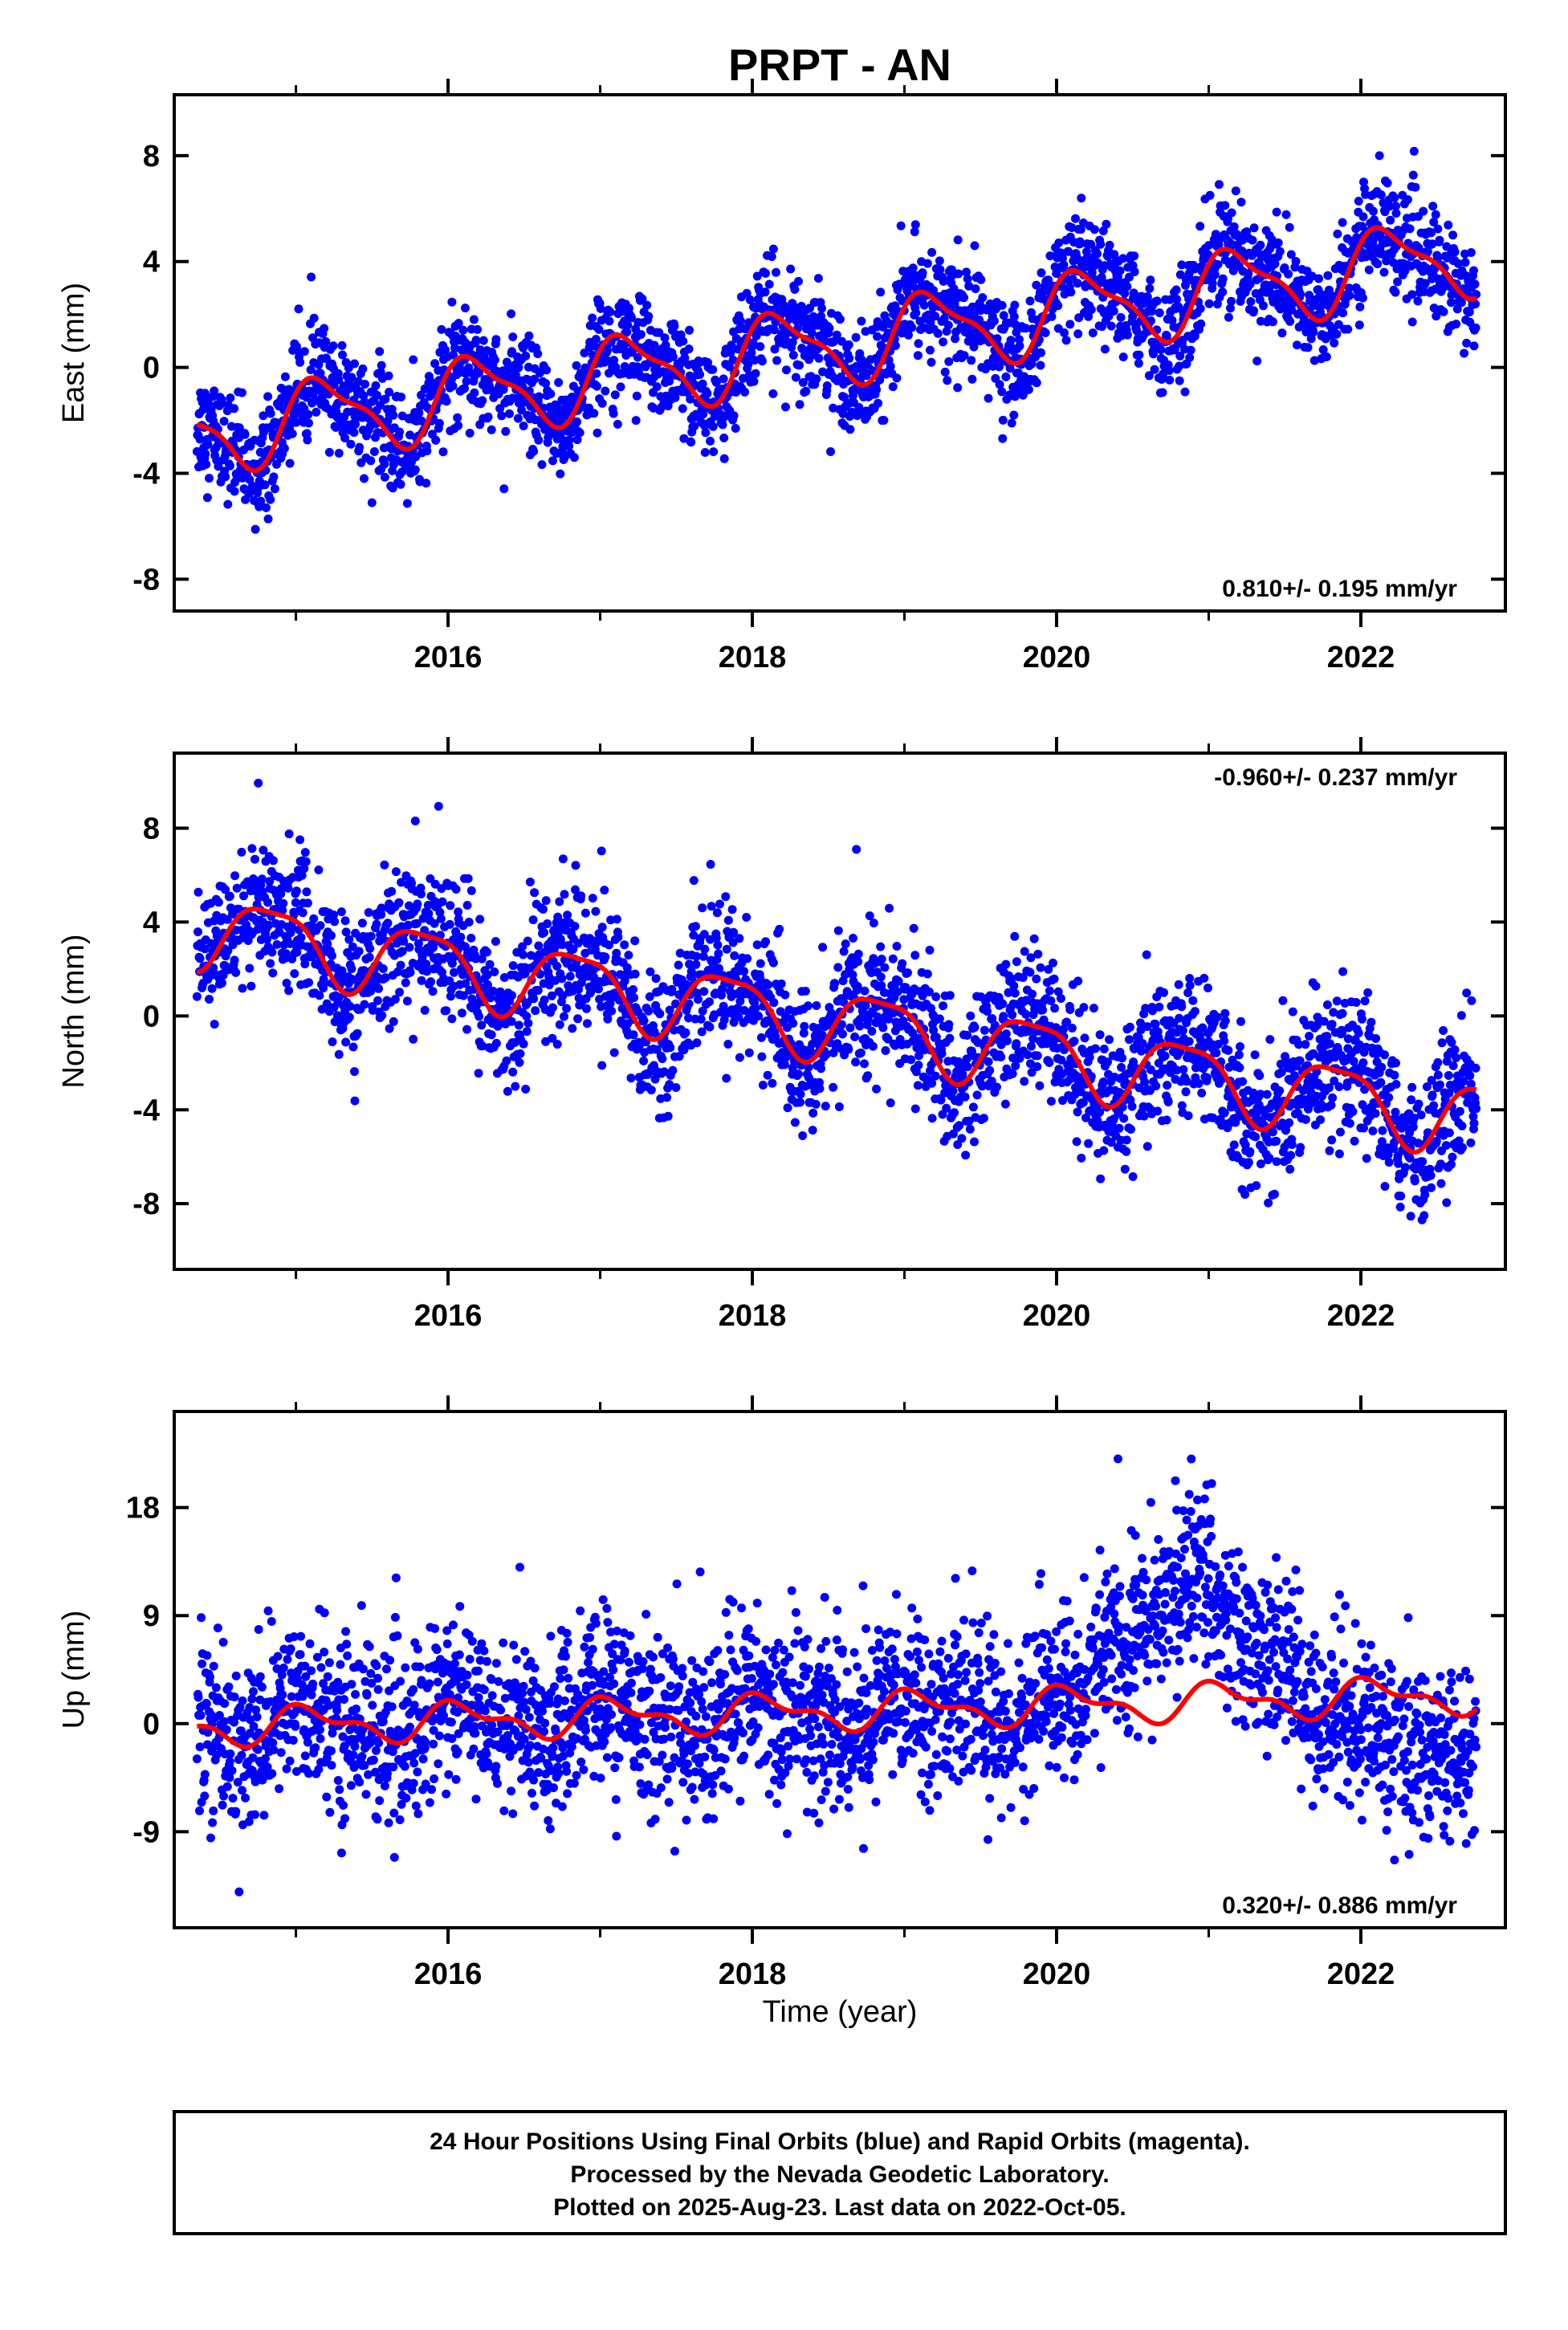  I want to click on east-panel-xtick-label: 2020, so click(1057, 657).